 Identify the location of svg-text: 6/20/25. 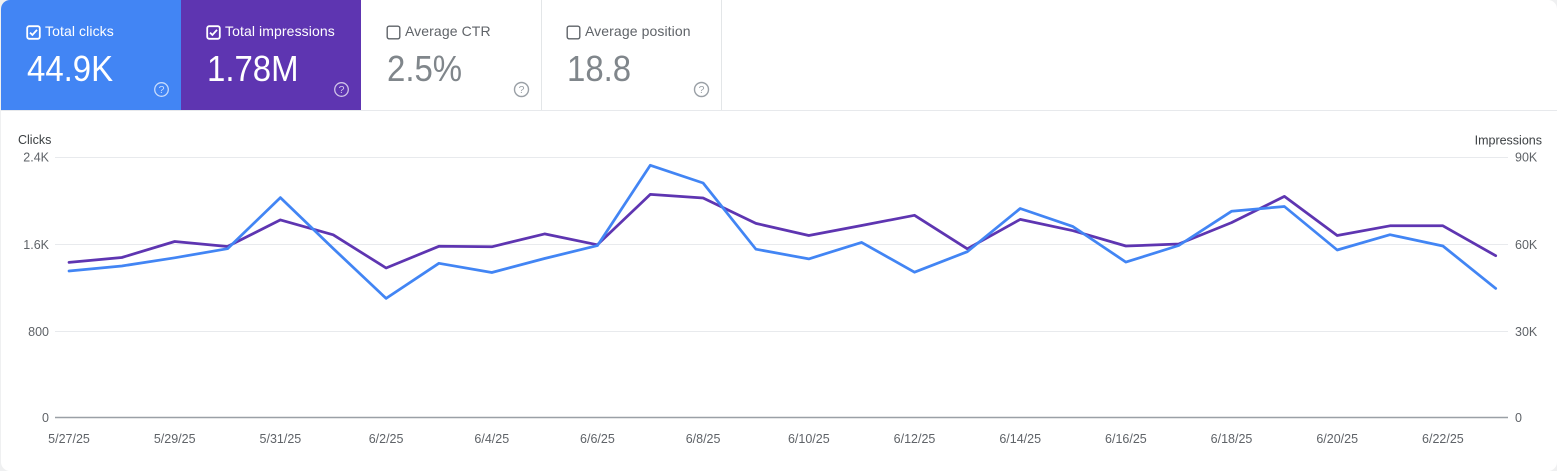
(1337, 439).